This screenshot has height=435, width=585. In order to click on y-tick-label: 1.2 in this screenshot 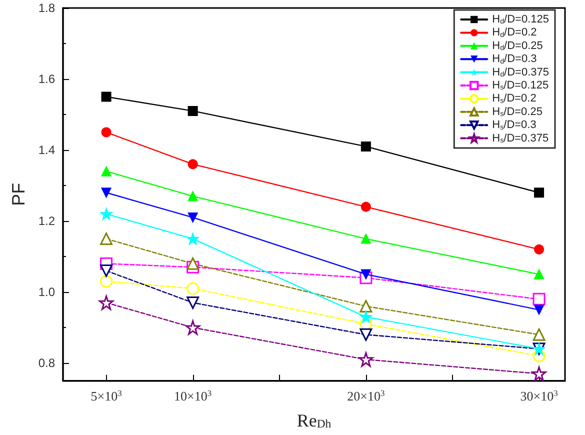, I will do `click(47, 221)`.